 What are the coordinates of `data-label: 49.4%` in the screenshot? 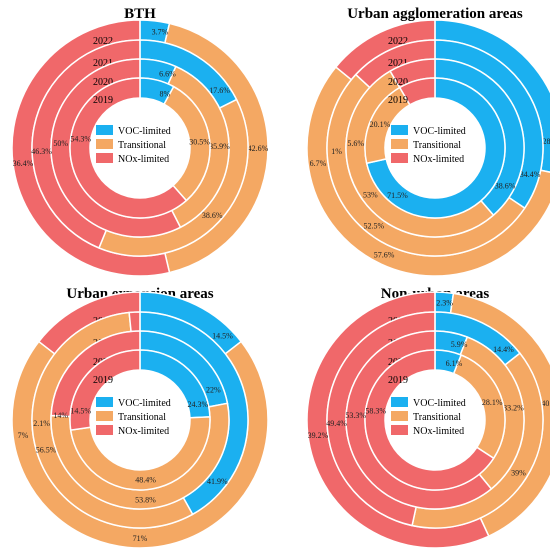 It's located at (336, 423).